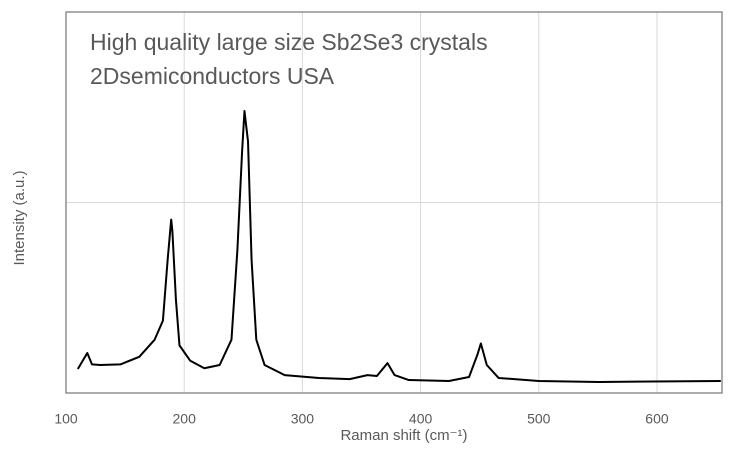 This screenshot has width=750, height=454. I want to click on annotation: 2Dsemiconductors USA, so click(212, 76).